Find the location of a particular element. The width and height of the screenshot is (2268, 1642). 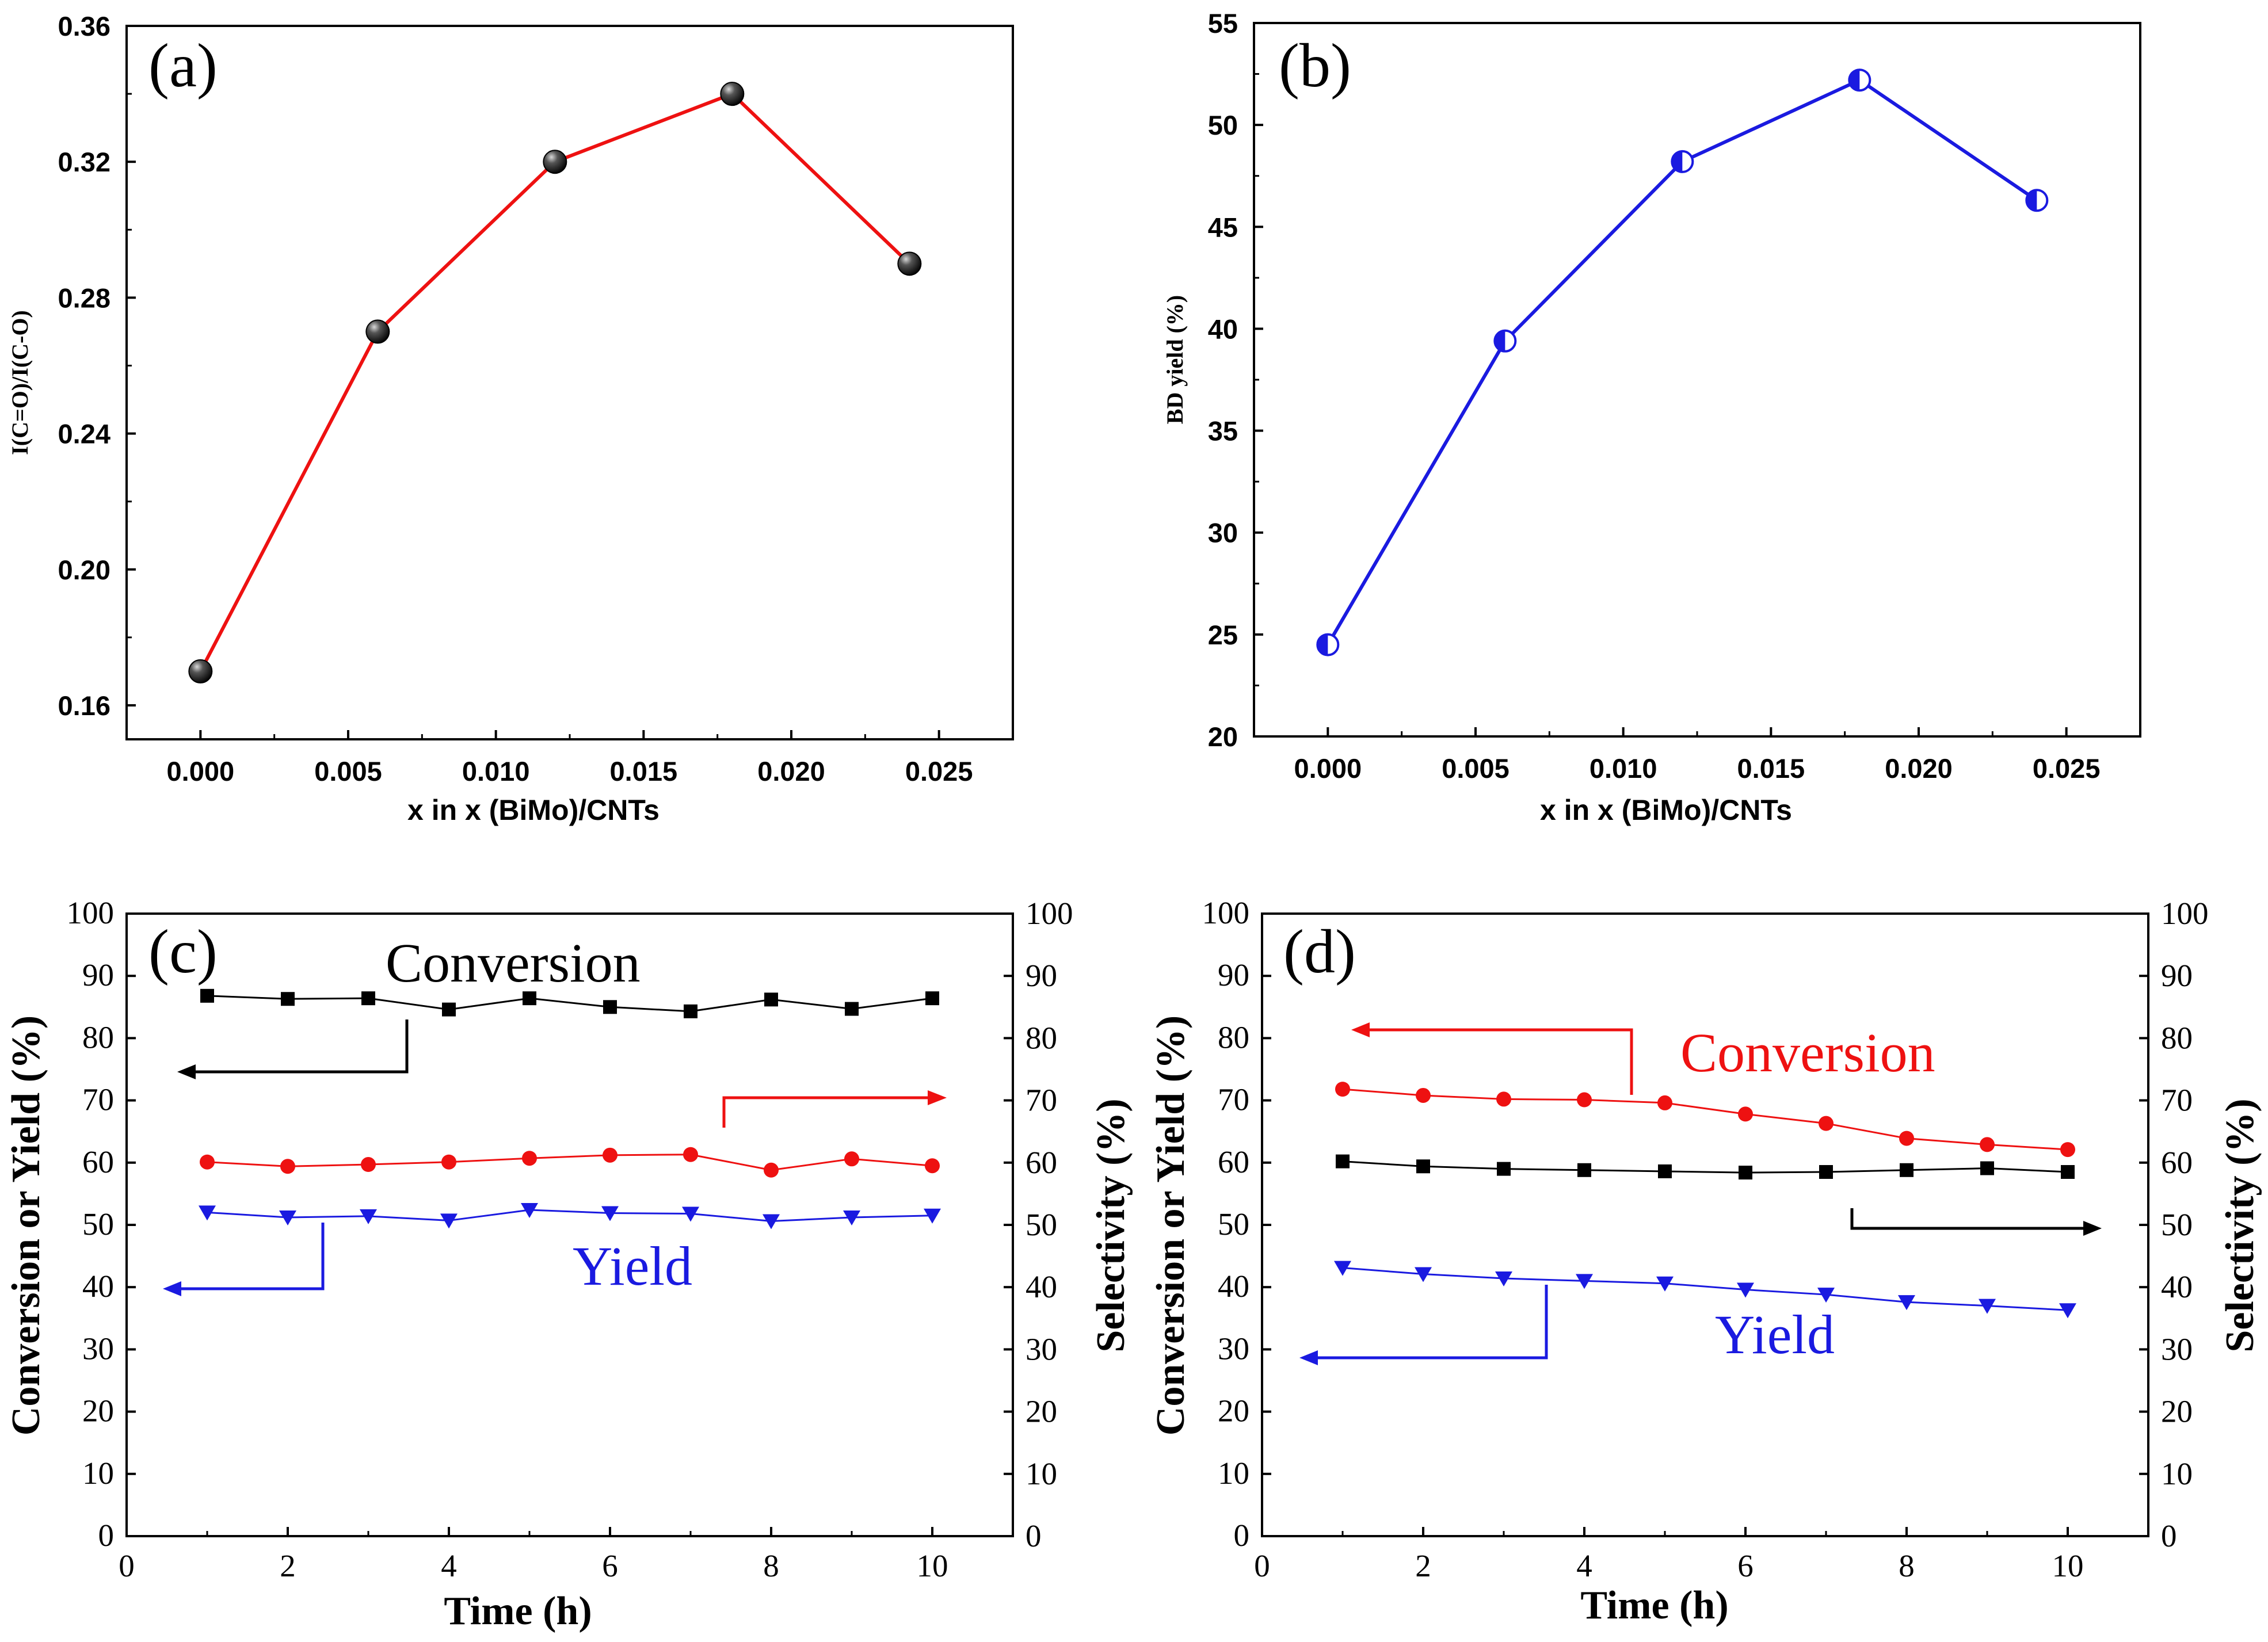

series-line-conversion is located at coordinates (1705, 1119).